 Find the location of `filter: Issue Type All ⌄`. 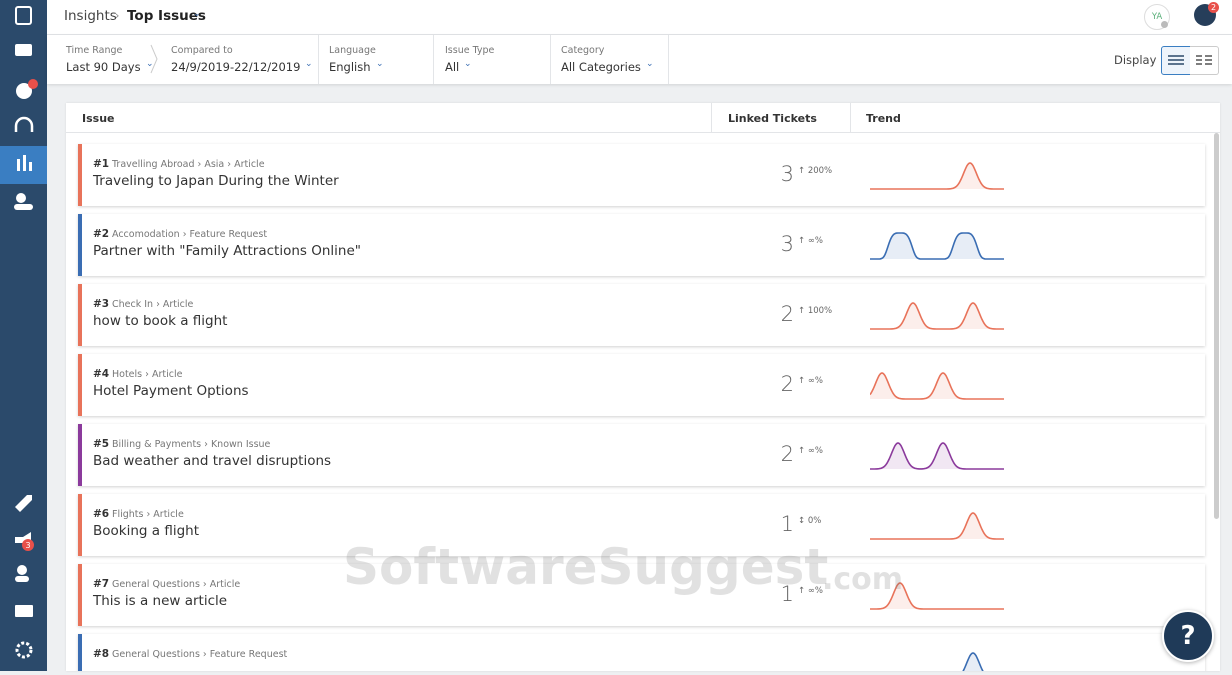

filter: Issue Type All ⌄ is located at coordinates (500, 59).